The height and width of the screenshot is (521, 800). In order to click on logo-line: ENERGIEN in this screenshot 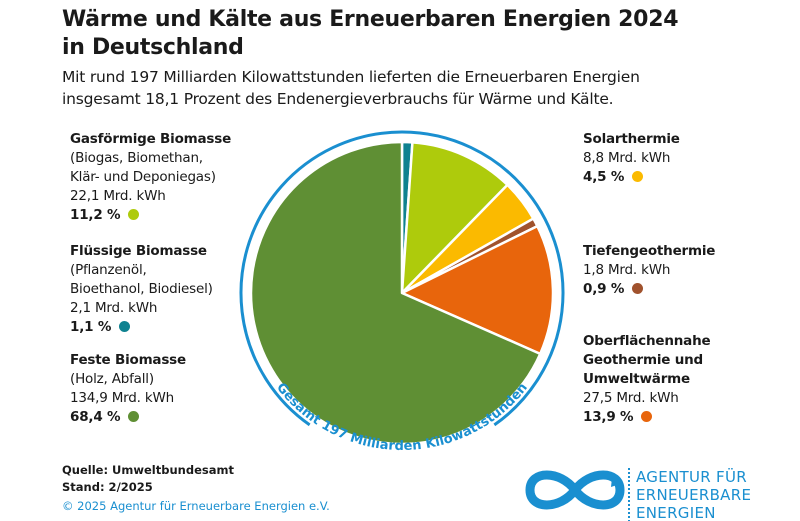, I will do `click(676, 512)`.